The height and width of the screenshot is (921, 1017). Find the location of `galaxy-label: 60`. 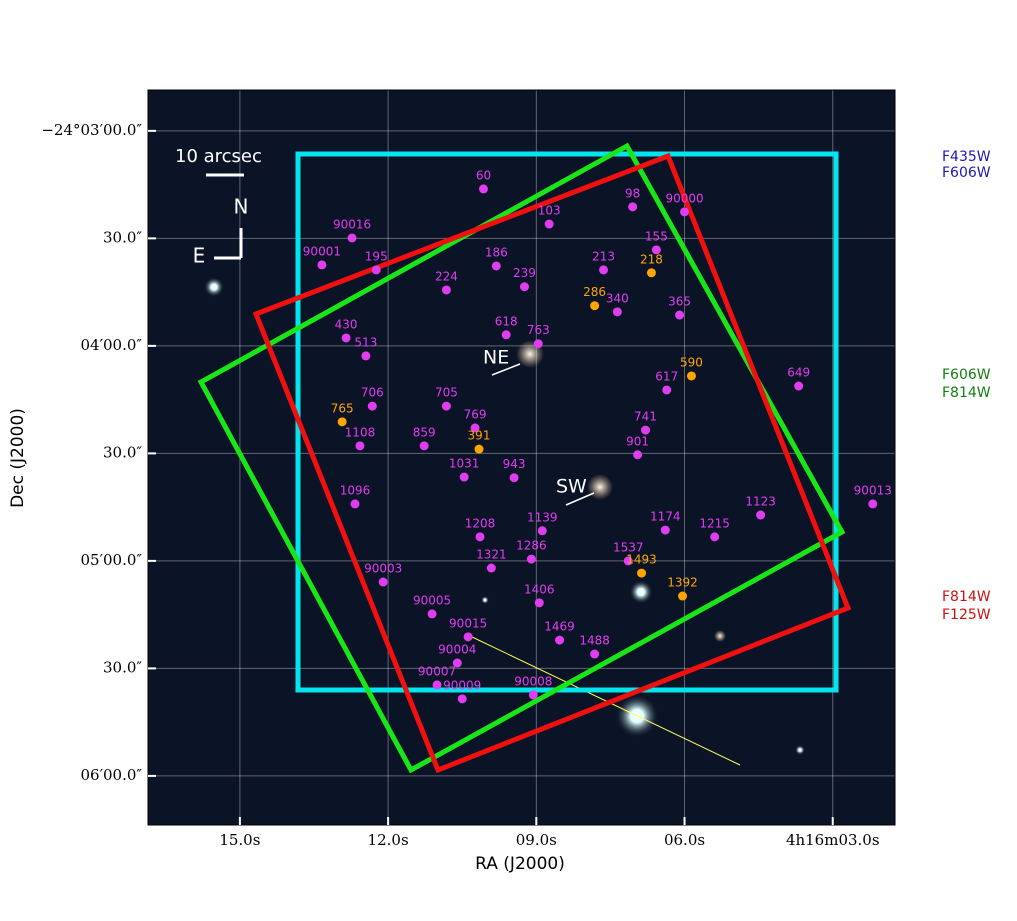

galaxy-label: 60 is located at coordinates (483, 175).